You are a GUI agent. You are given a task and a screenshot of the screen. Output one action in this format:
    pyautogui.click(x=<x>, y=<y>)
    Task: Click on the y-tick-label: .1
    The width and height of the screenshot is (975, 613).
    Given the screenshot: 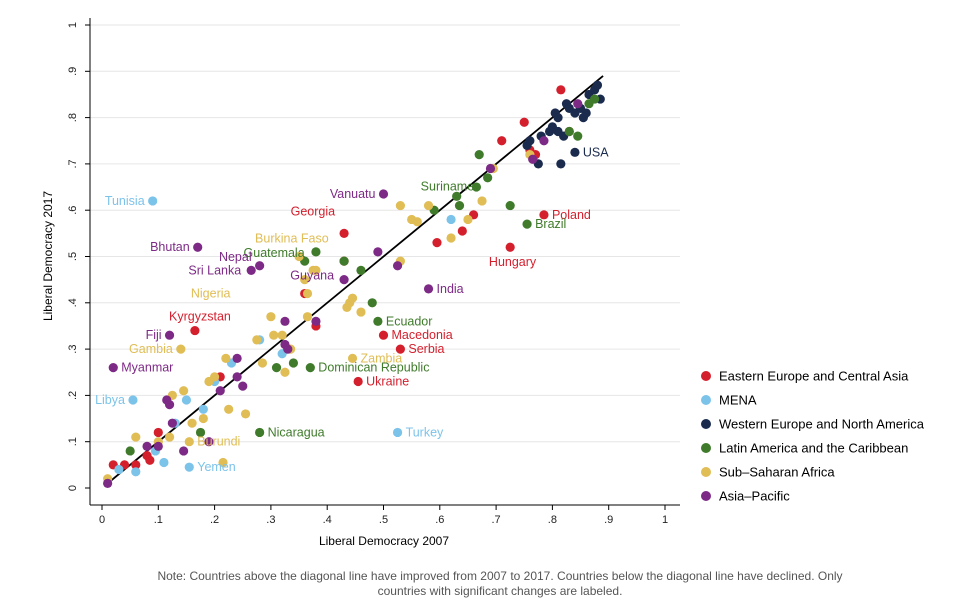 What is the action you would take?
    pyautogui.click(x=73, y=441)
    